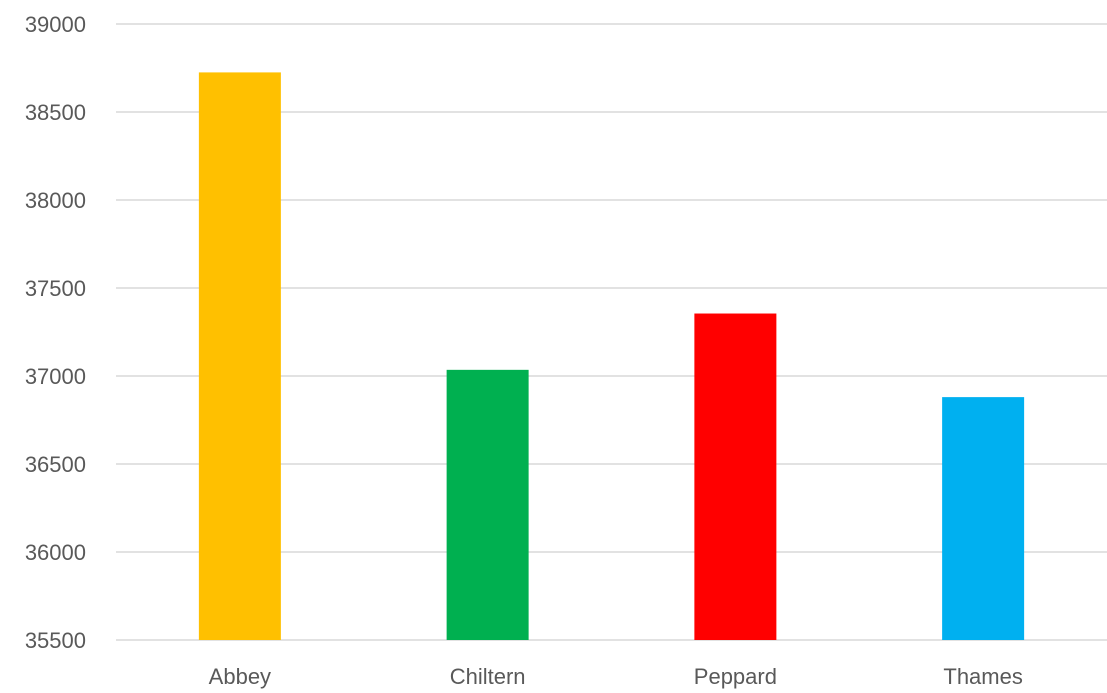 The height and width of the screenshot is (693, 1107). What do you see at coordinates (55, 112) in the screenshot?
I see `y-tick-label: 38500` at bounding box center [55, 112].